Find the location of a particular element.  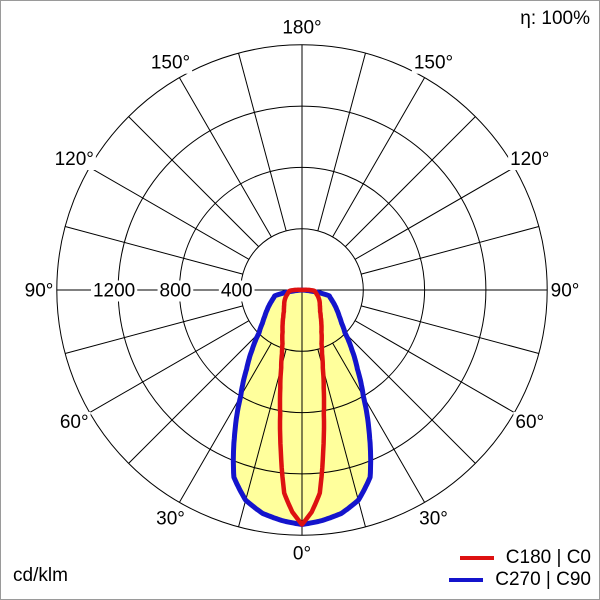

radial-tick-label: 1200 is located at coordinates (114, 291).